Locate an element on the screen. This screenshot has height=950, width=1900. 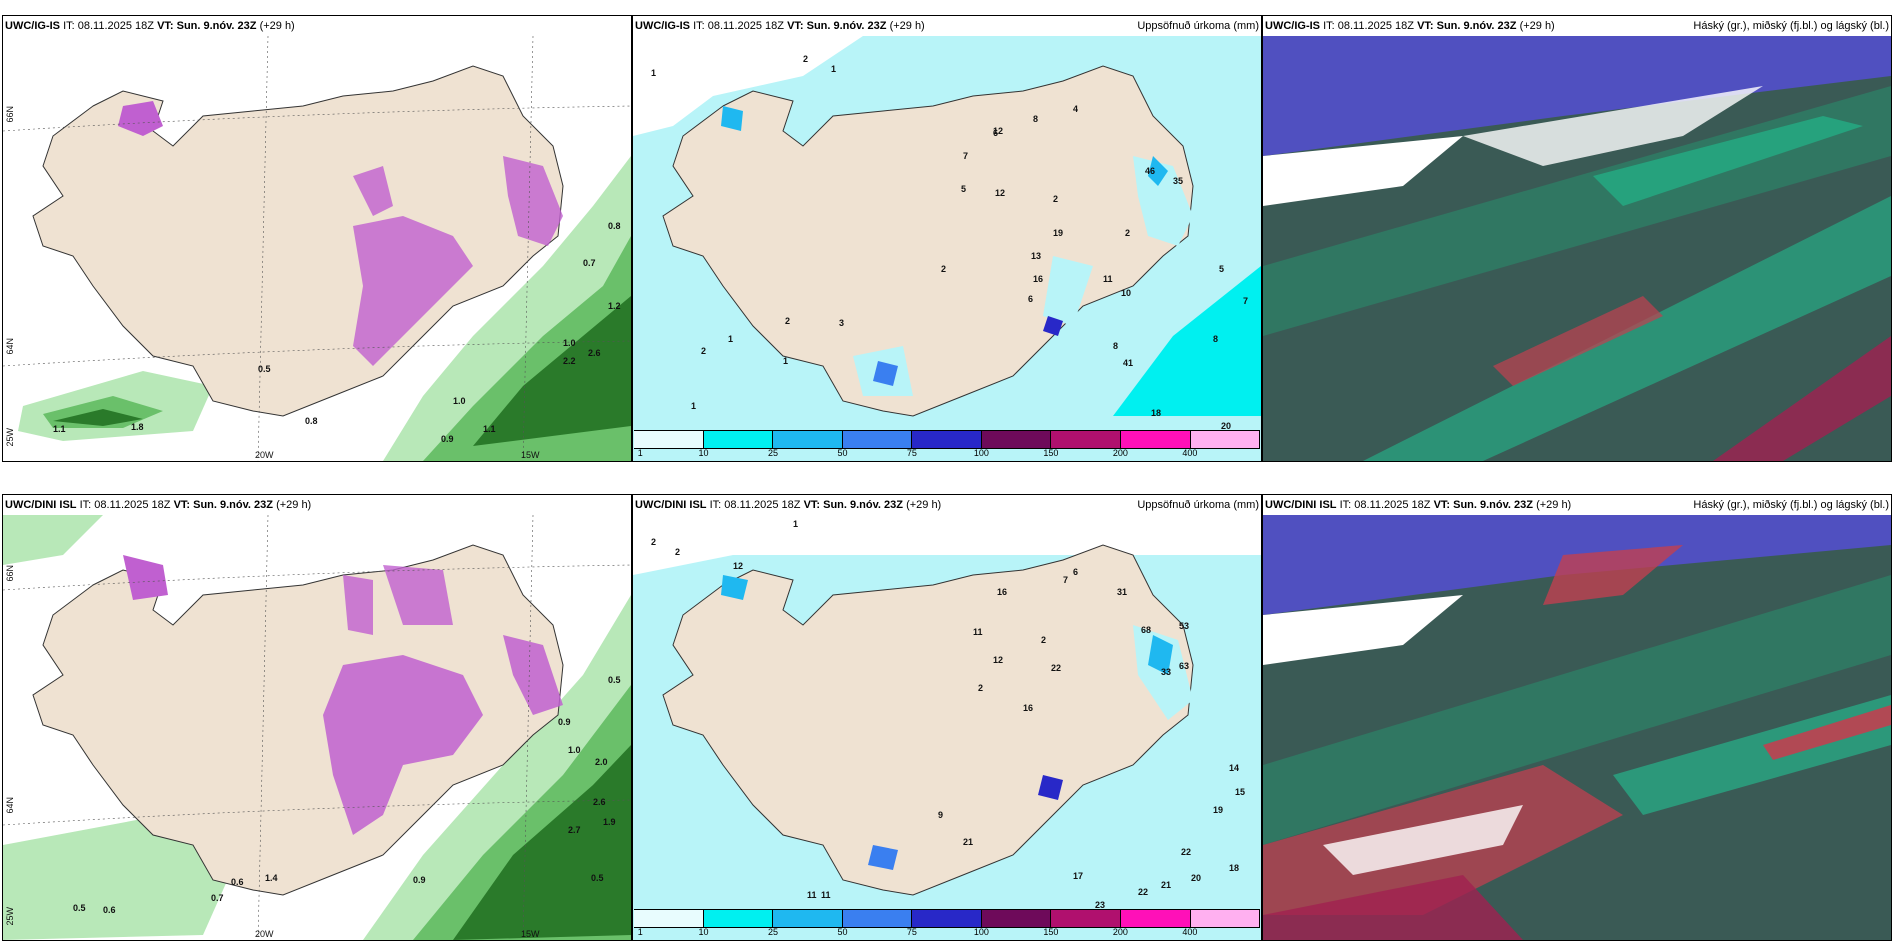
value-label: 14 is located at coordinates (1234, 768).